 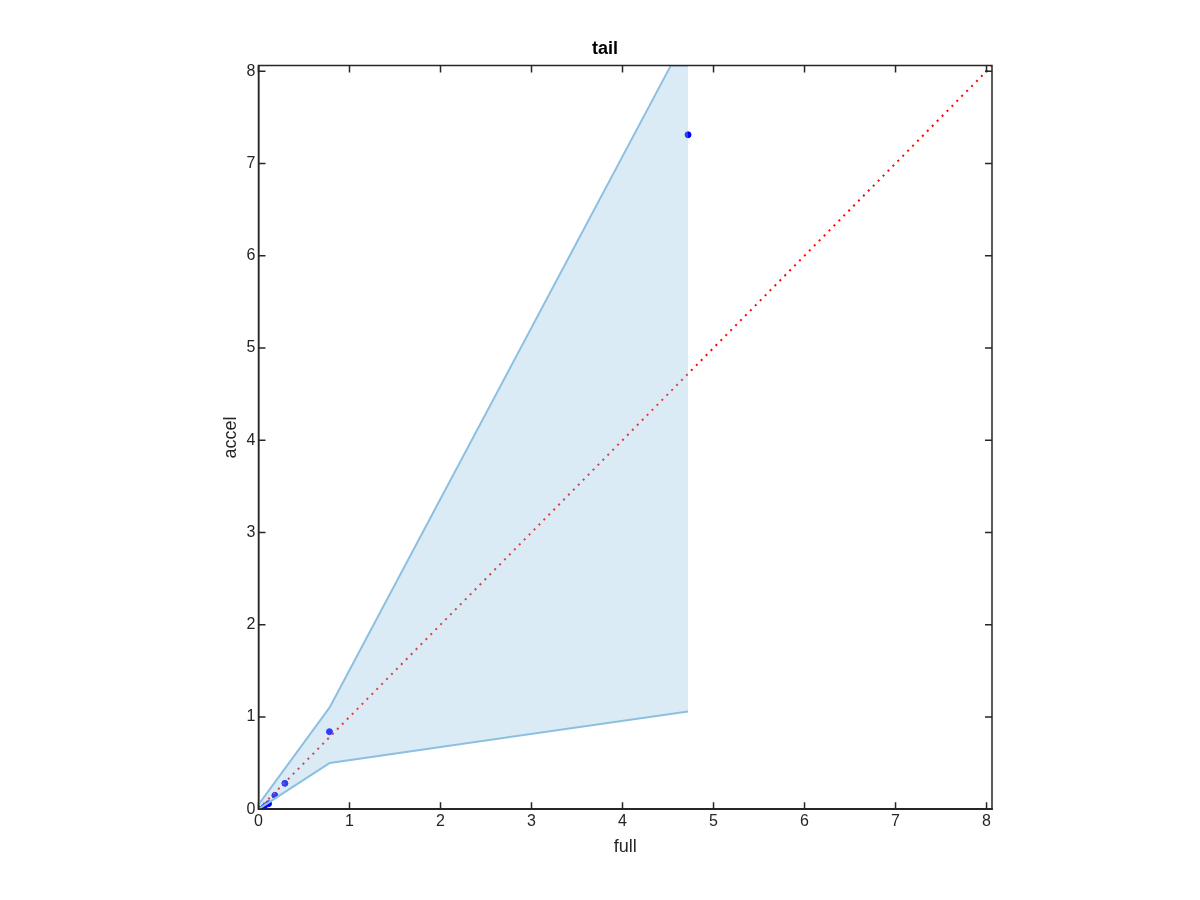 I want to click on x-tick-label: 3, so click(x=532, y=821).